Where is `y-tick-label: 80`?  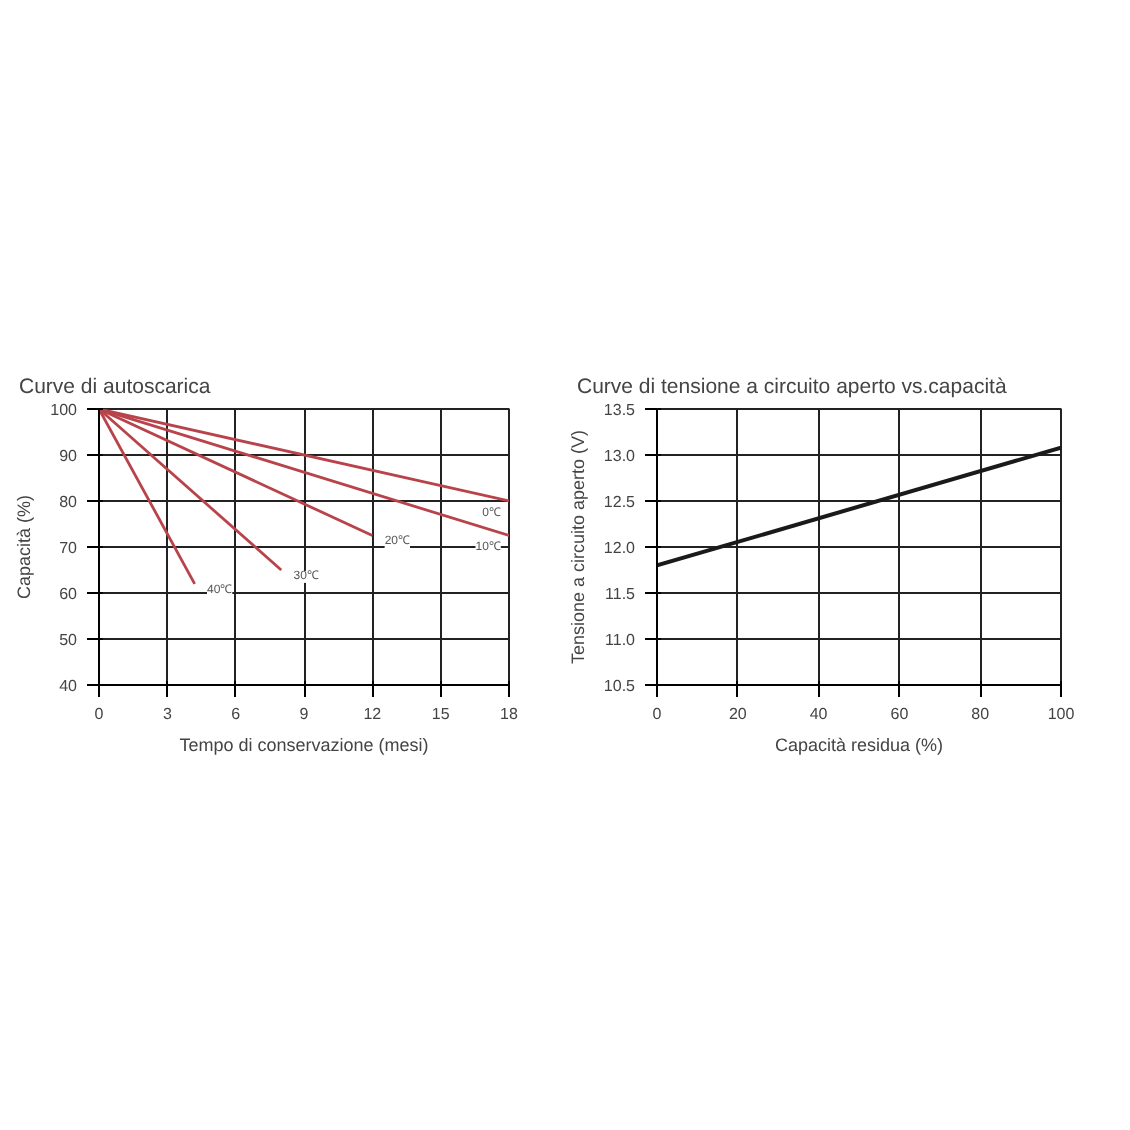 y-tick-label: 80 is located at coordinates (69, 502).